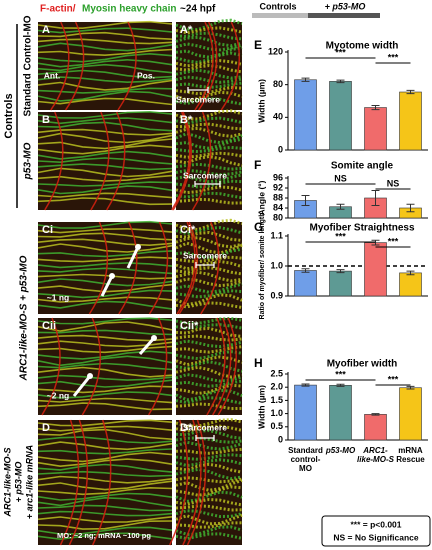 The height and width of the screenshot is (550, 432). What do you see at coordinates (146, 75) in the screenshot?
I see `panel-text: Pos.` at bounding box center [146, 75].